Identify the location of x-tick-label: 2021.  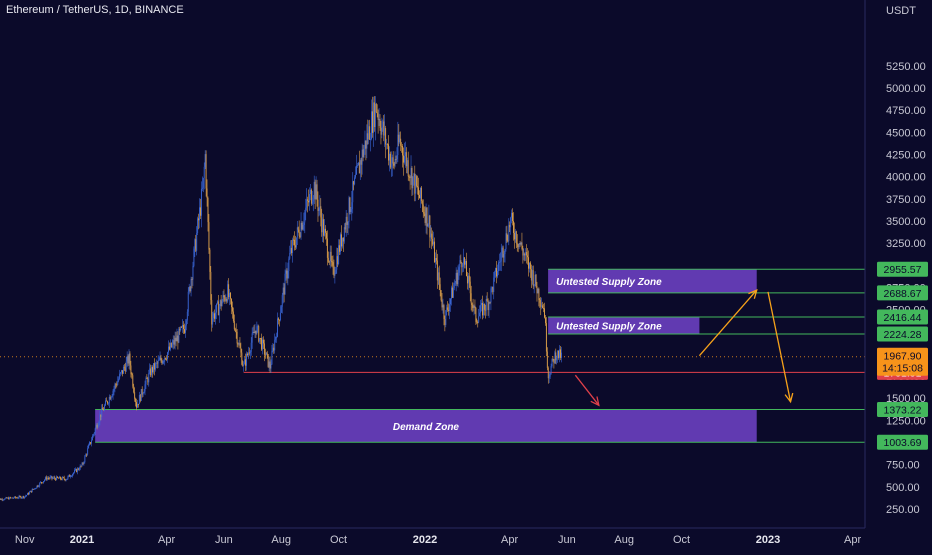
(82, 540).